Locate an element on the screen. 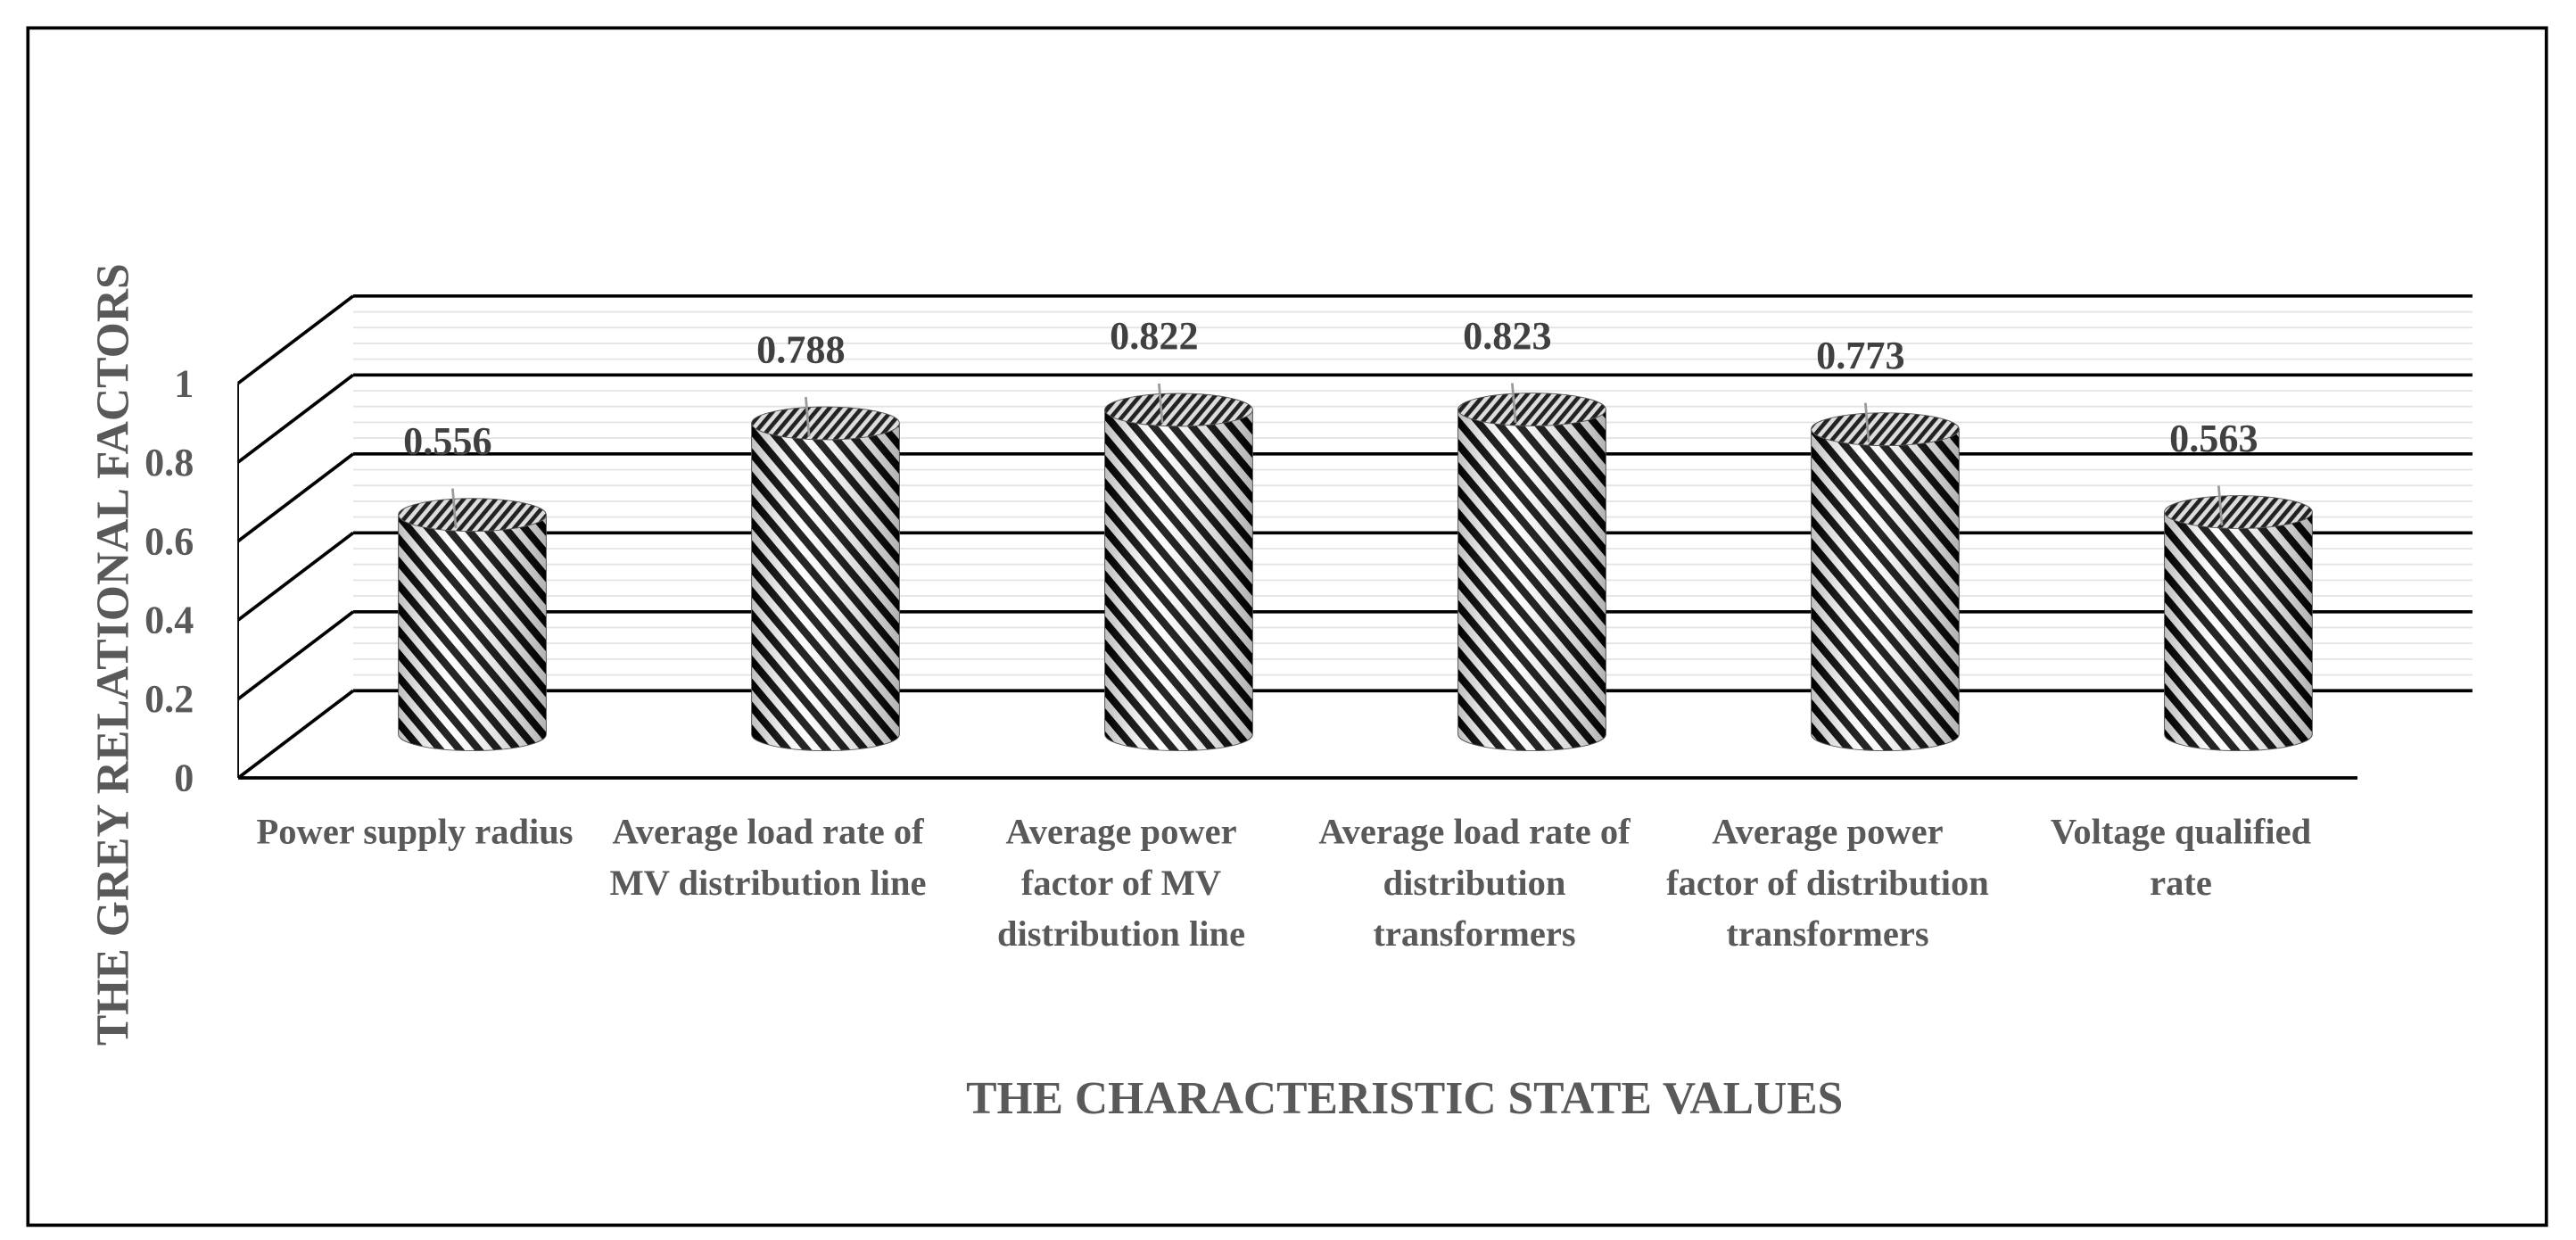  x-tick-label: Voltage qualified rate is located at coordinates (2181, 857).